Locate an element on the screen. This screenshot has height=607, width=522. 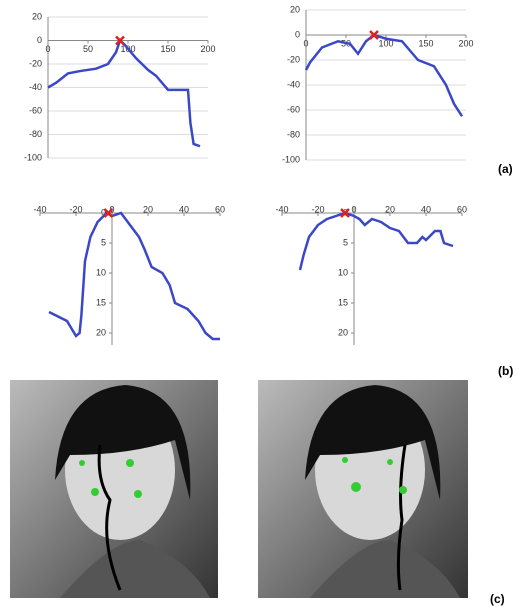
panel-label: (a) is located at coordinates (505, 169).